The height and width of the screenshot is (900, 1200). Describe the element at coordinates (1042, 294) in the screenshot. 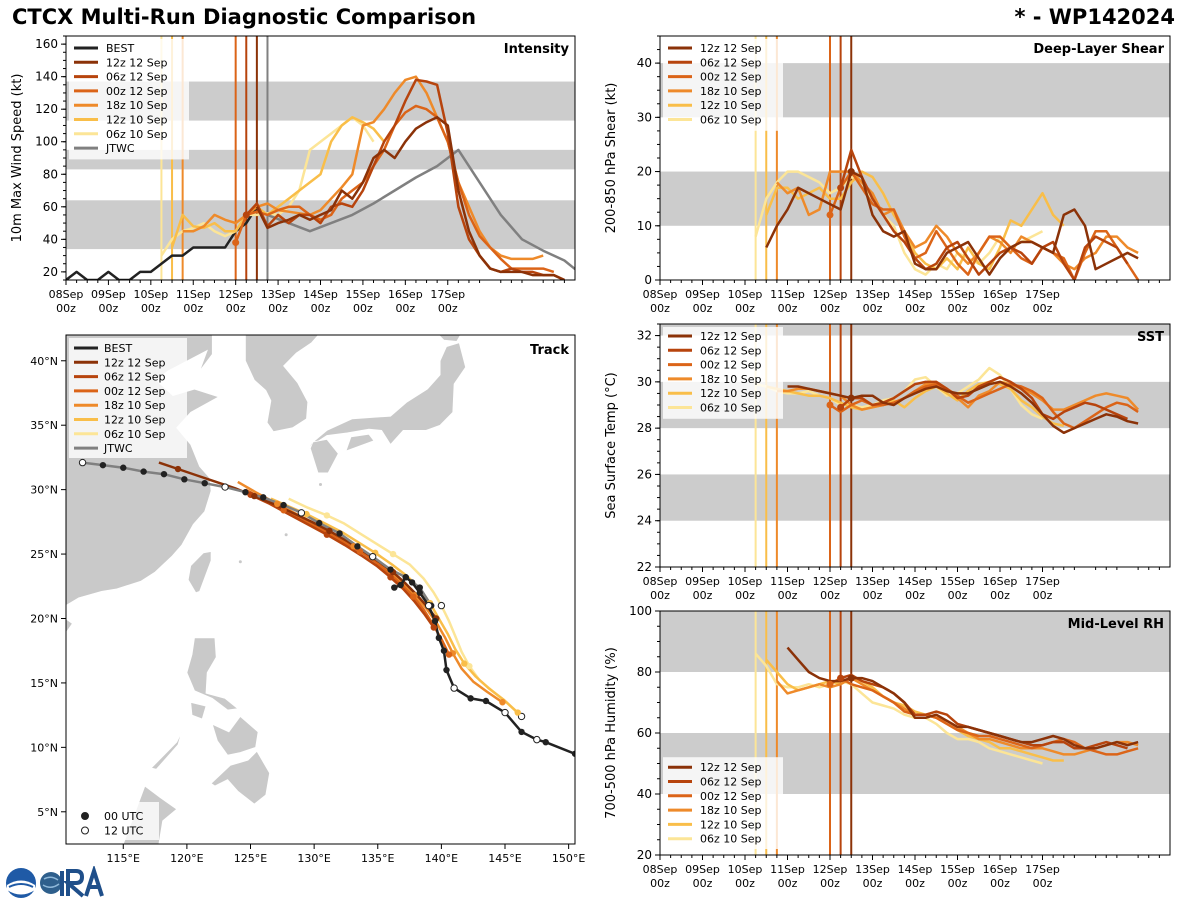

I see `deep-layer-shear-xtick-label: 17Sep` at that location.